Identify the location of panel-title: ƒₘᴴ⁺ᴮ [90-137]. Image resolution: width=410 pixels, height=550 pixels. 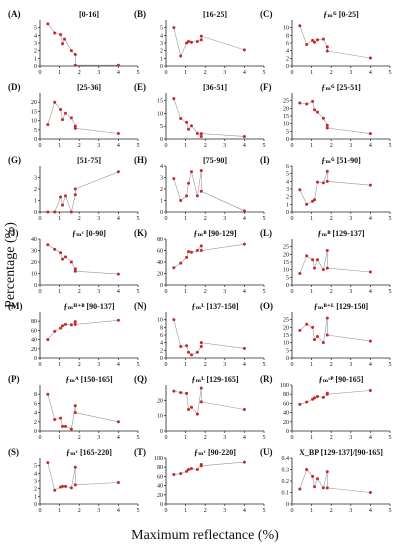
(89, 306).